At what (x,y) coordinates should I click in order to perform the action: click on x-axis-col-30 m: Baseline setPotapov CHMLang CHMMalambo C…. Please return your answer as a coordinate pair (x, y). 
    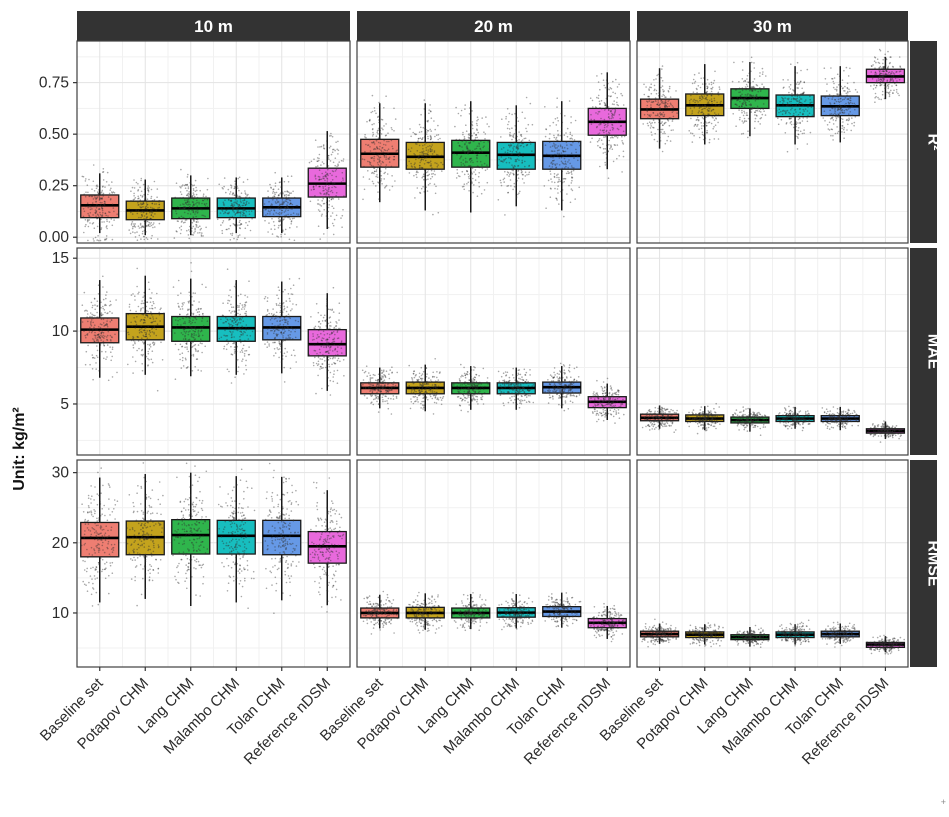
    Looking at the image, I should click on (744, 717).